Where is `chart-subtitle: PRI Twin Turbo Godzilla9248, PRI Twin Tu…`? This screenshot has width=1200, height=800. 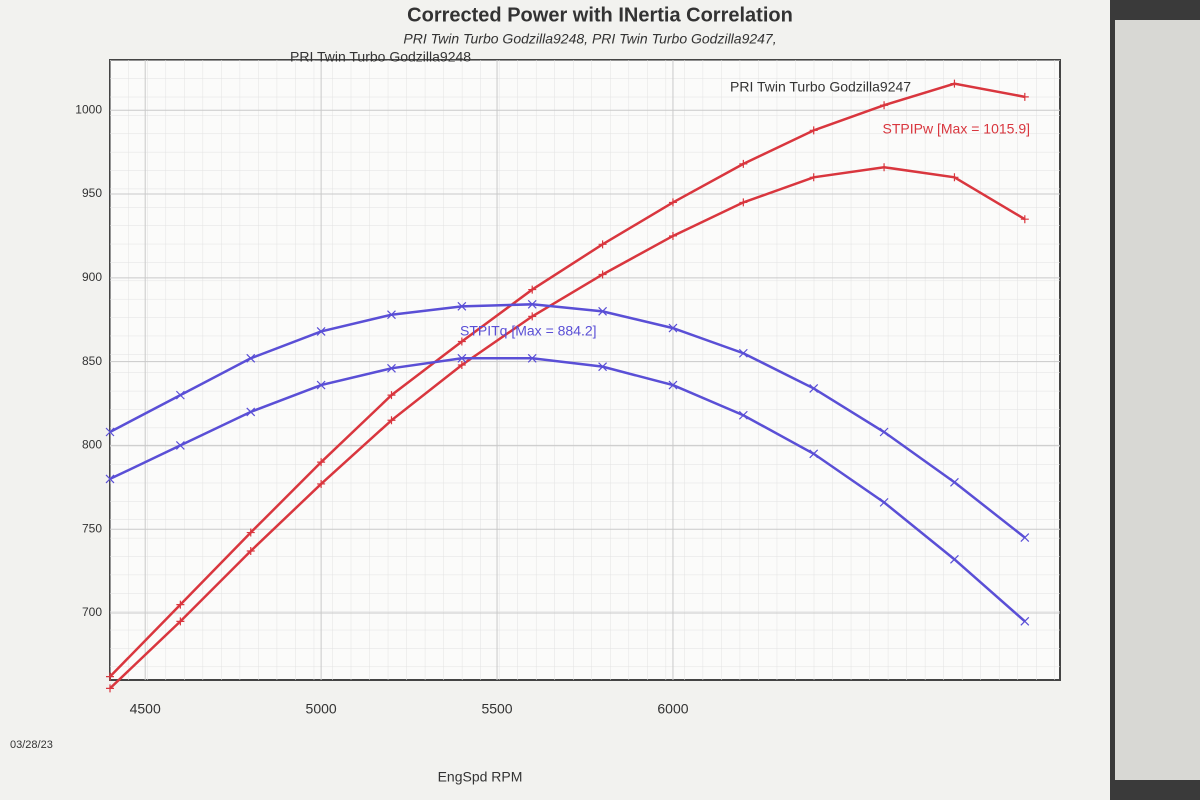 chart-subtitle: PRI Twin Turbo Godzilla9248, PRI Twin Tu… is located at coordinates (589, 39).